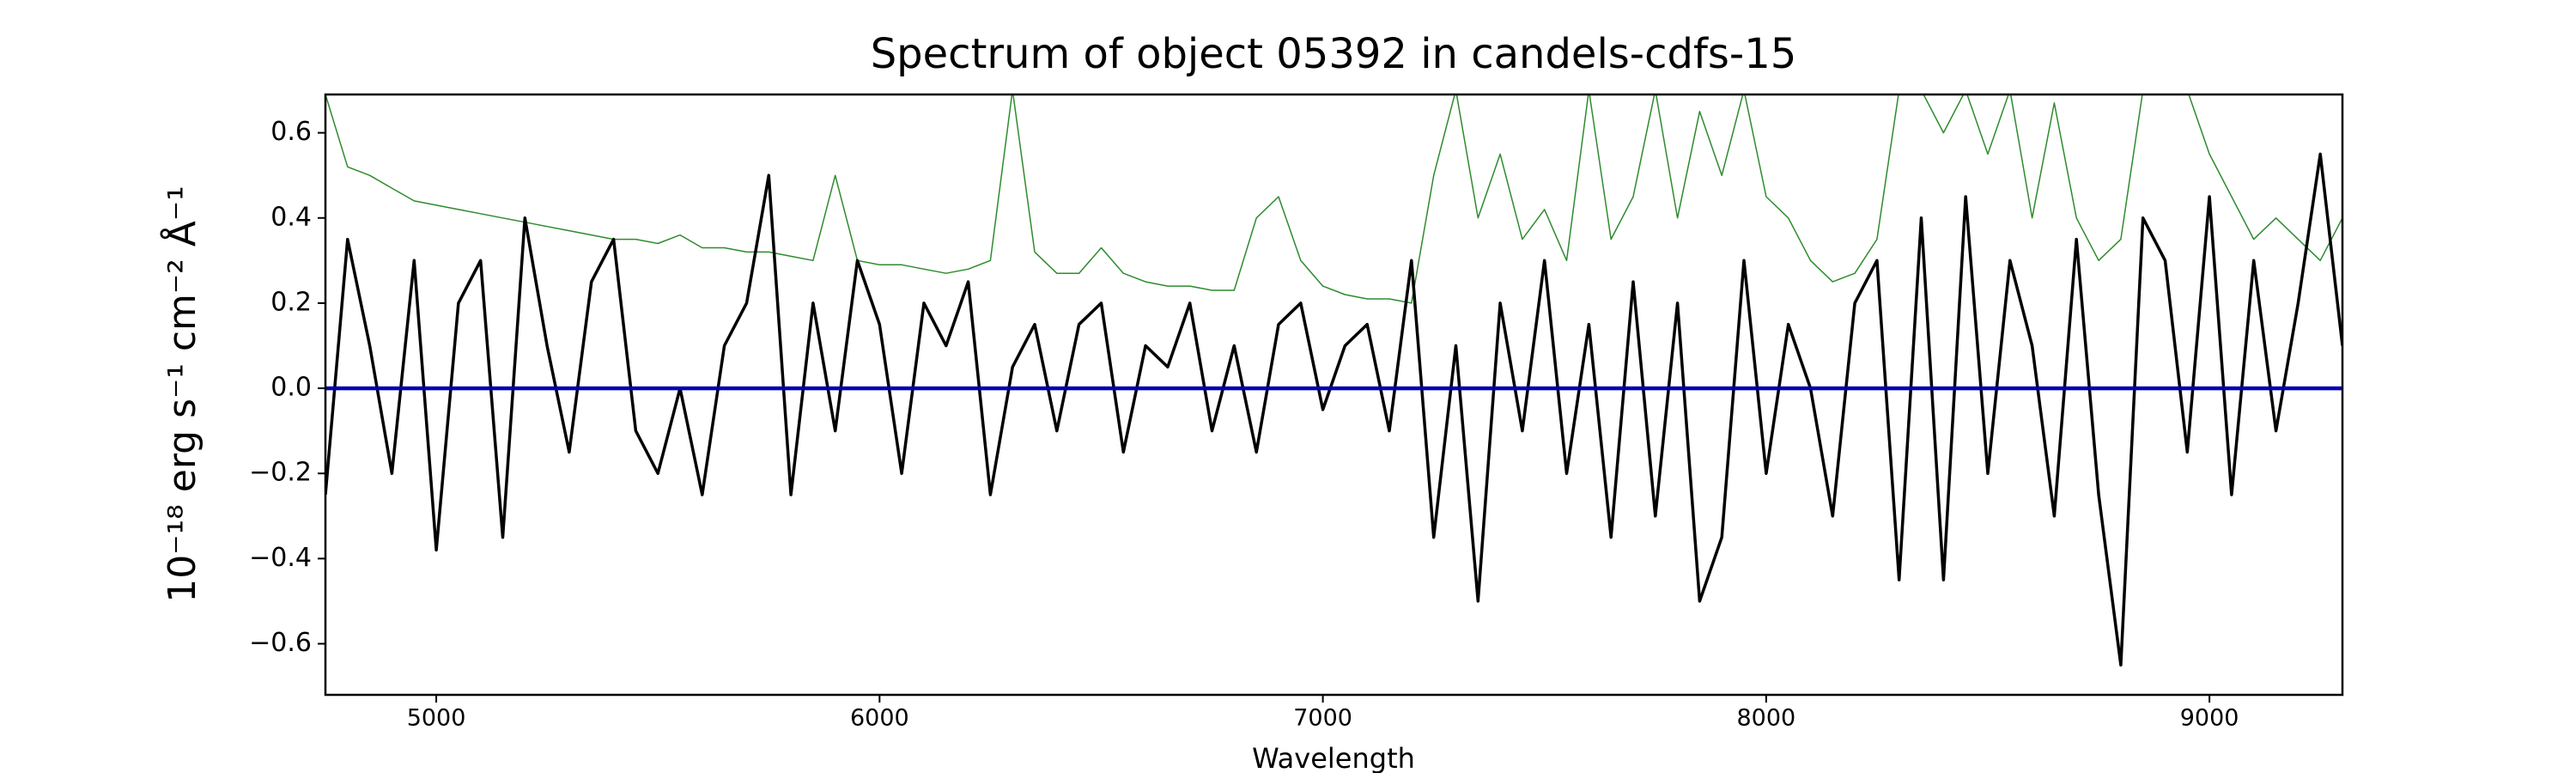  I want to click on y-tick-label: 0.2, so click(291, 302).